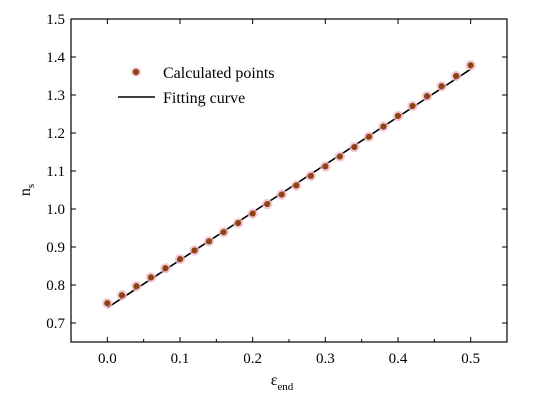  I want to click on y-tick-label: 1.3, so click(55, 96).